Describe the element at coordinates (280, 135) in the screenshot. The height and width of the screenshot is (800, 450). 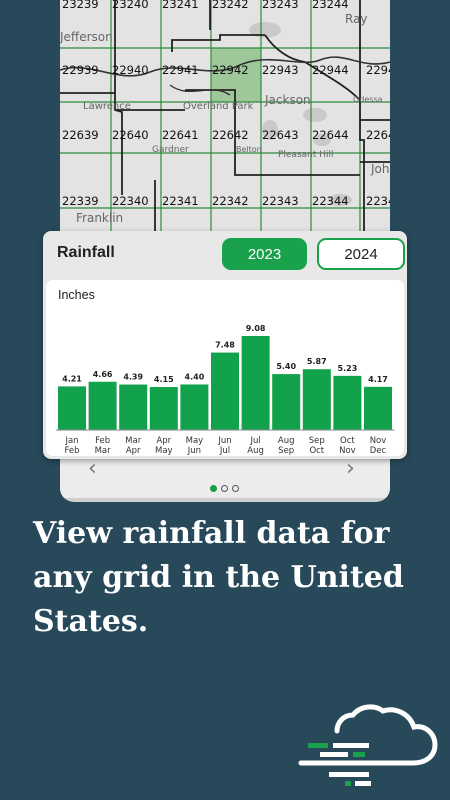
I see `grid-cell-label: 22643` at that location.